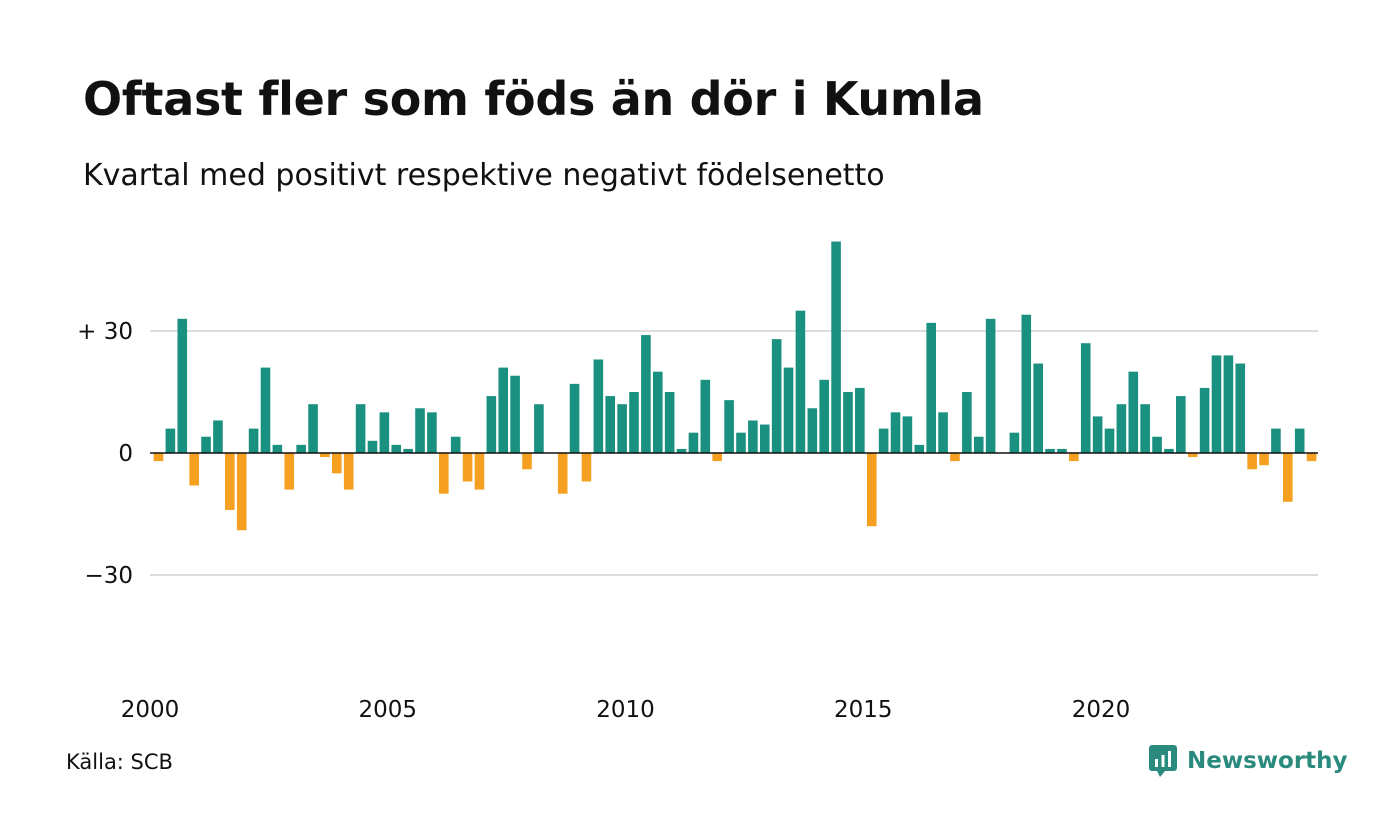  What do you see at coordinates (105, 454) in the screenshot?
I see `y-axis-ticks: + 30 0 −30` at bounding box center [105, 454].